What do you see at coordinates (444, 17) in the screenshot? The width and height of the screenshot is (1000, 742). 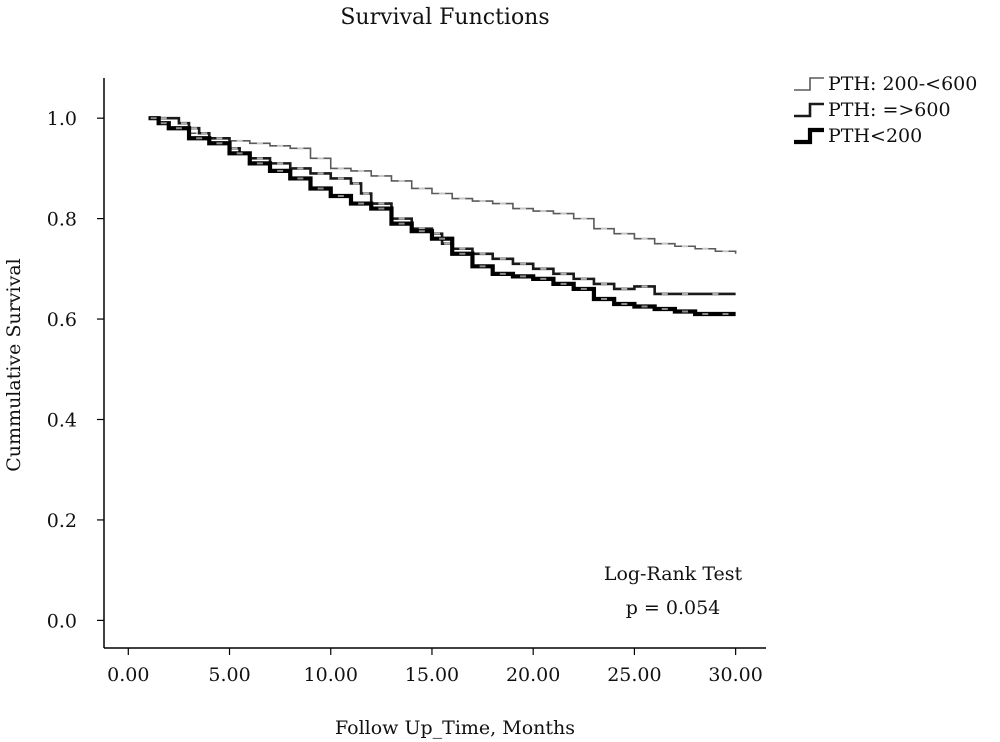 I see `chart-title: Survival Functions` at bounding box center [444, 17].